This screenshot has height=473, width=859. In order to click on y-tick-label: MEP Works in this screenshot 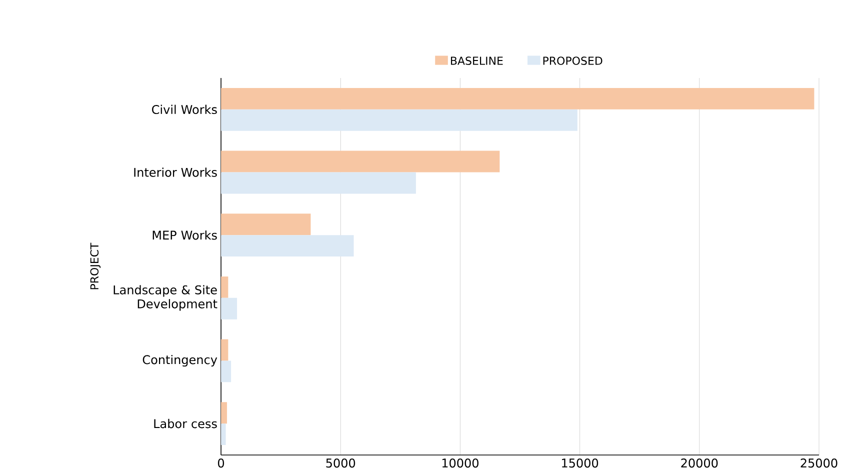, I will do `click(184, 235)`.